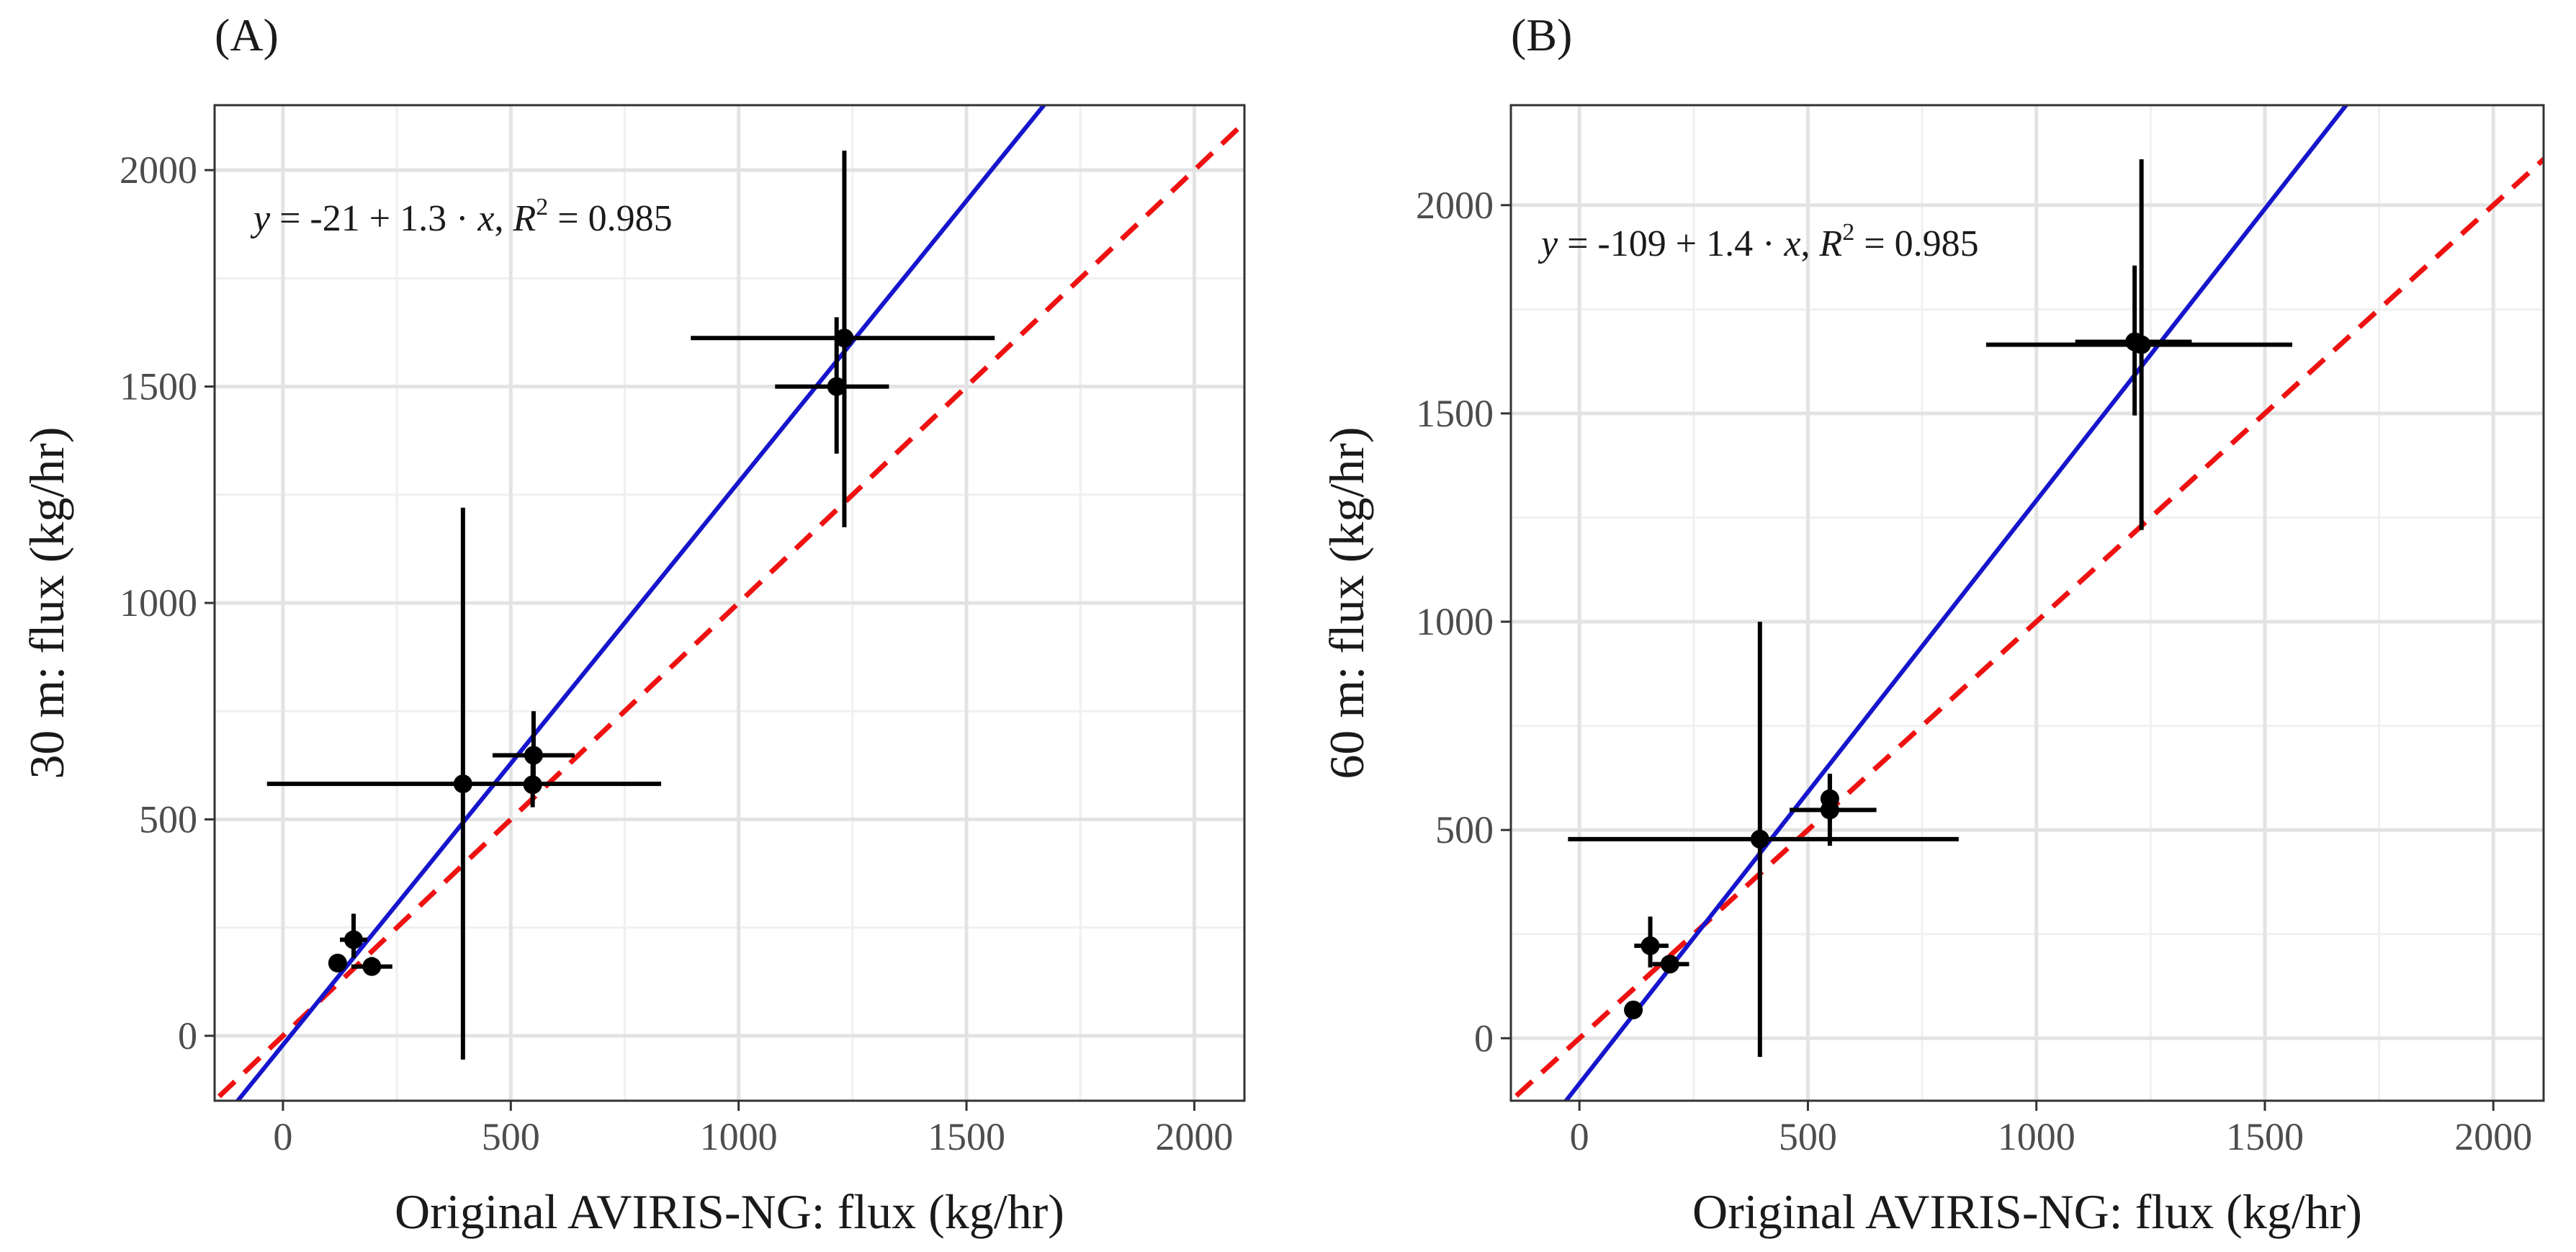 The image size is (2576, 1252). Describe the element at coordinates (2027, 1211) in the screenshot. I see `panel-b-x-axis-title: Original AVIRIS-NG: flux (kg/hr)` at that location.